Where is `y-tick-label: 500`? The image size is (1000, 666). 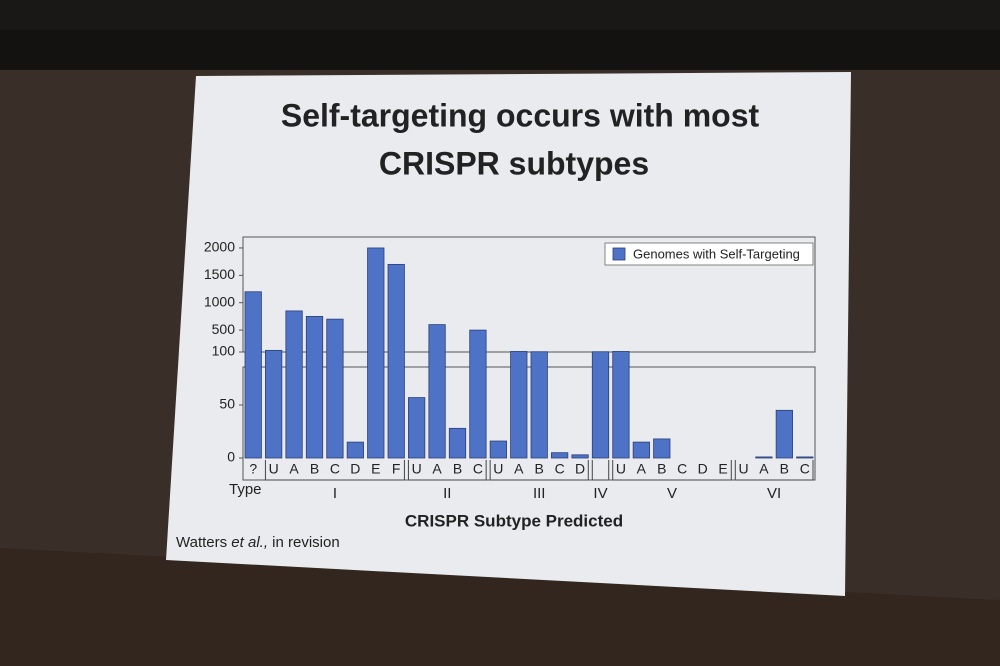 y-tick-label: 500 is located at coordinates (224, 329).